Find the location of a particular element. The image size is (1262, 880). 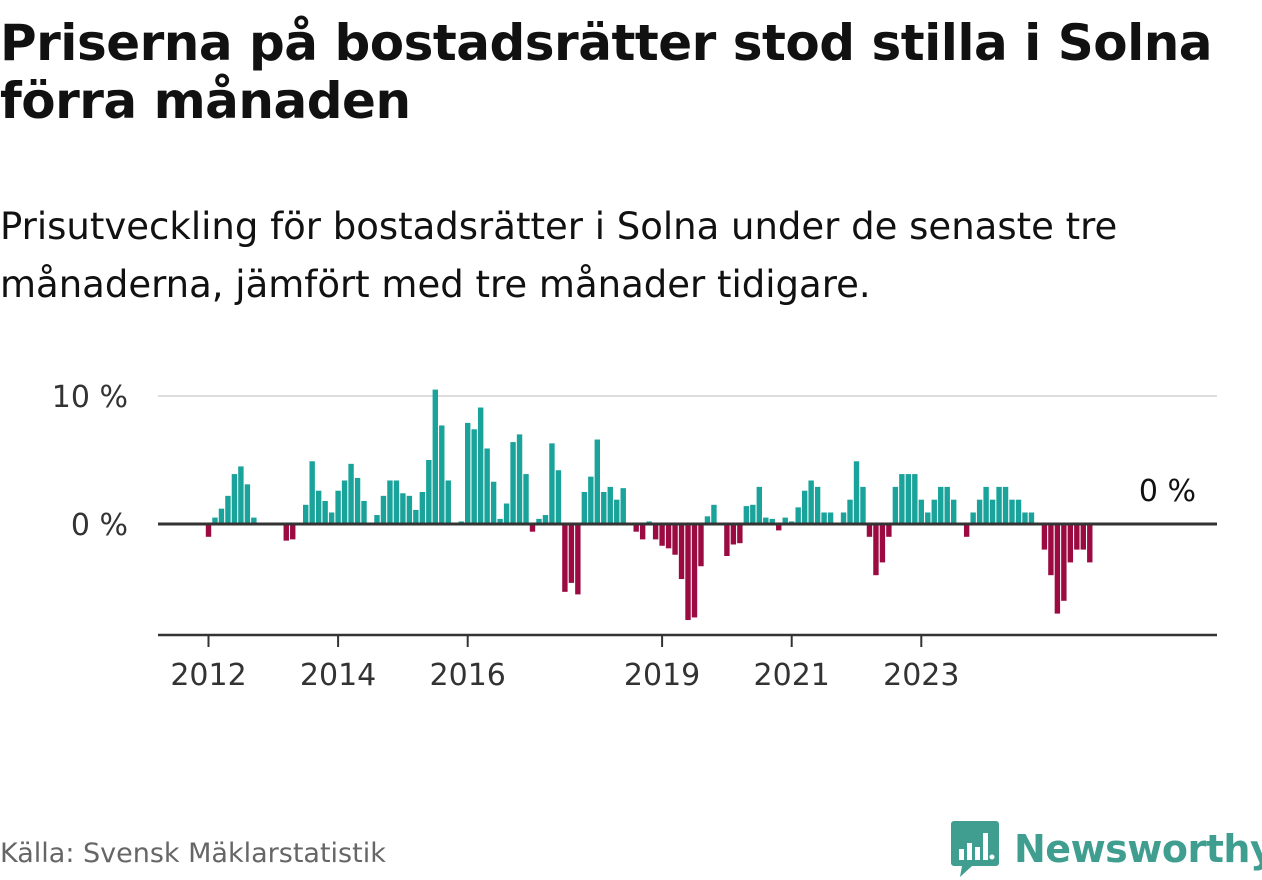

y-tick-label: 10 % is located at coordinates (90, 397).